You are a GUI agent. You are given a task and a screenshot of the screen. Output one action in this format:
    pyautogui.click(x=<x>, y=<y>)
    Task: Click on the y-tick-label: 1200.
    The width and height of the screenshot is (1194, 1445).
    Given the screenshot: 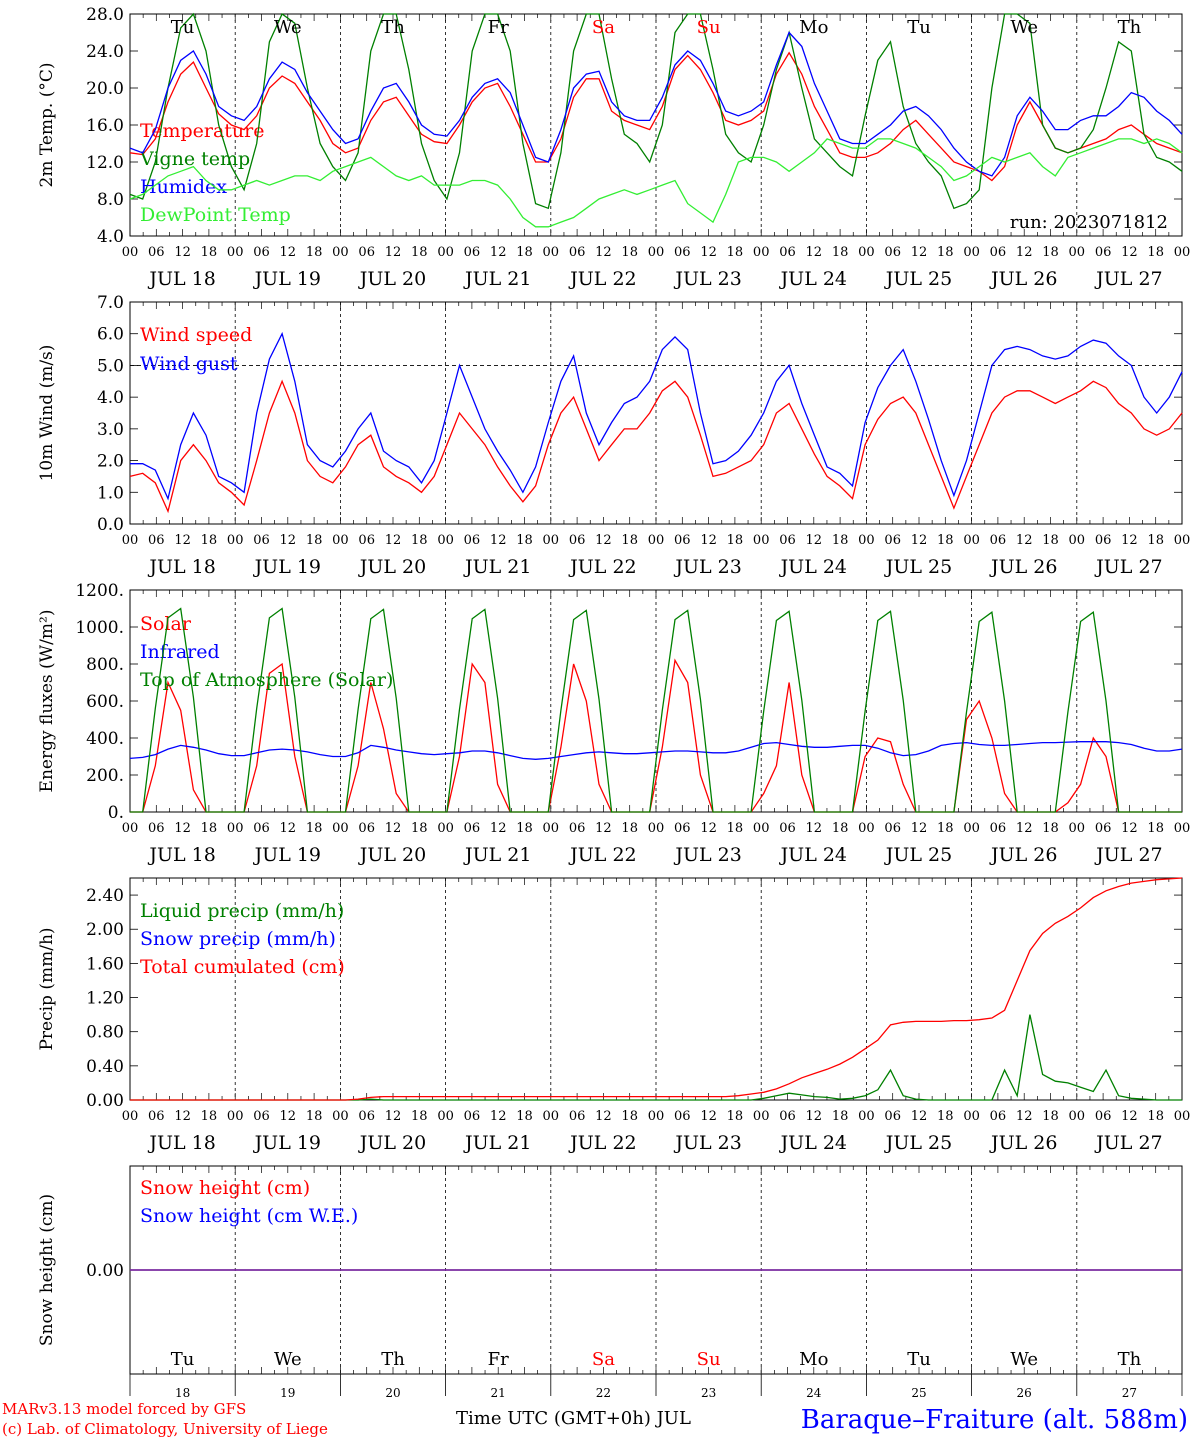 What is the action you would take?
    pyautogui.click(x=99, y=591)
    